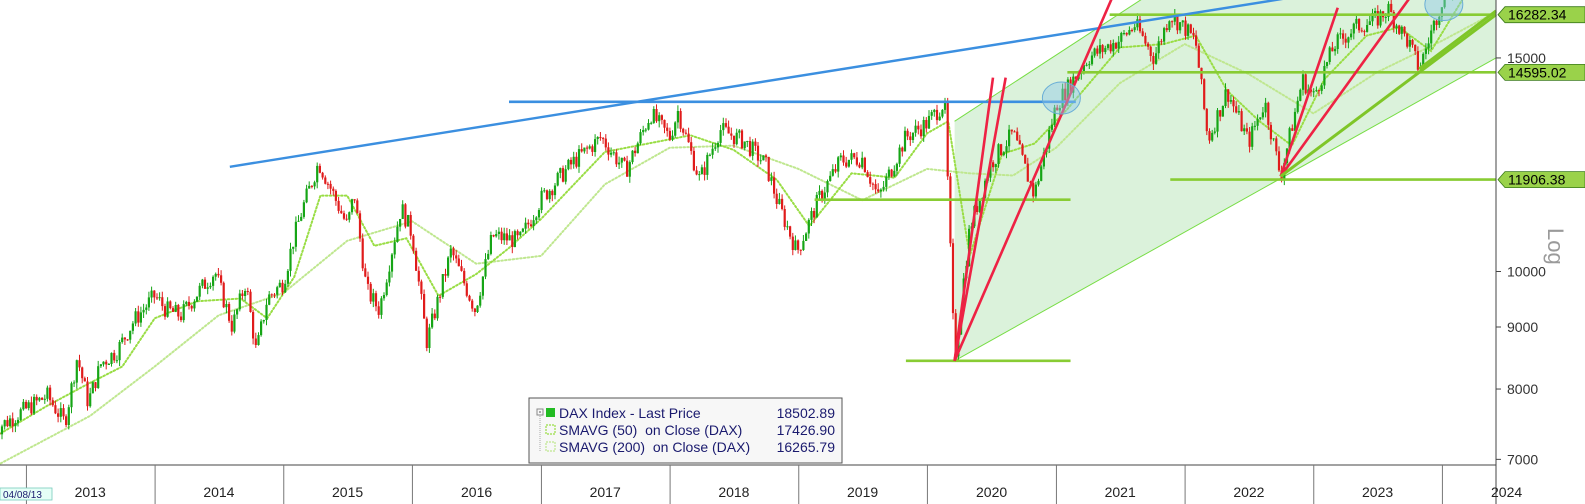 This screenshot has width=1585, height=504. I want to click on x-tick-label: 2013, so click(90, 492).